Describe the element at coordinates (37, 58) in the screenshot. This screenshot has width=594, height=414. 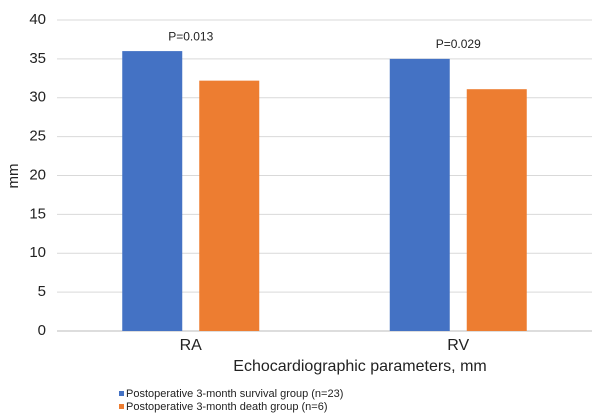
I see `y-tick-label: 35` at that location.